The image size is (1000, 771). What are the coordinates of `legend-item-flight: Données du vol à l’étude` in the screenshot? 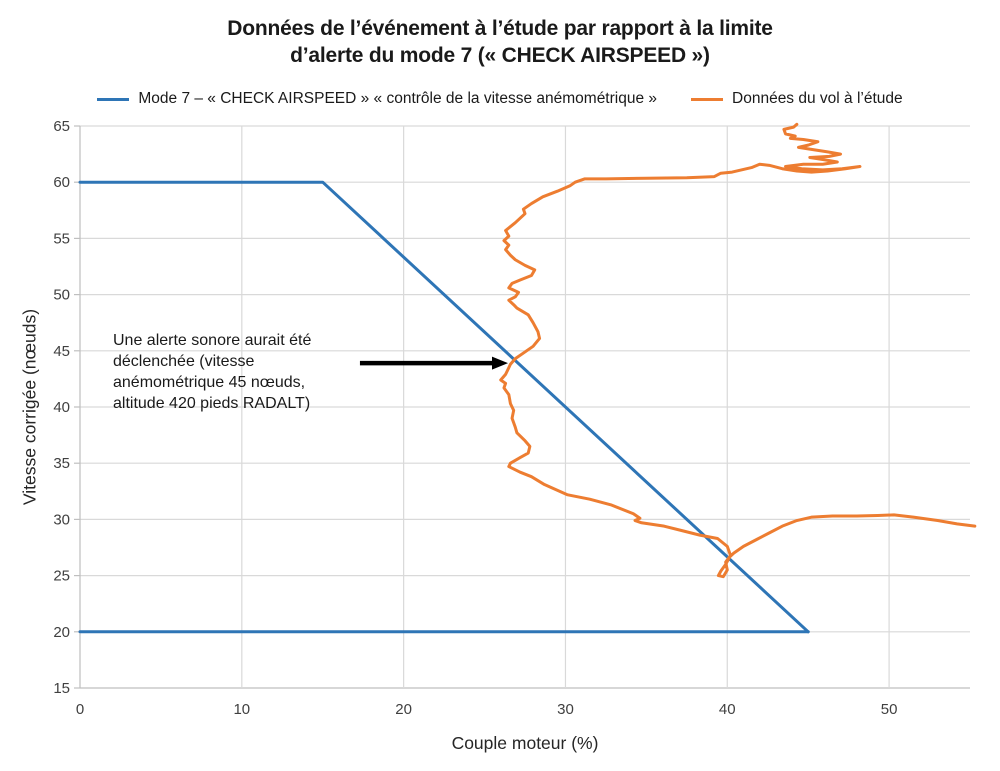 It's located at (797, 99).